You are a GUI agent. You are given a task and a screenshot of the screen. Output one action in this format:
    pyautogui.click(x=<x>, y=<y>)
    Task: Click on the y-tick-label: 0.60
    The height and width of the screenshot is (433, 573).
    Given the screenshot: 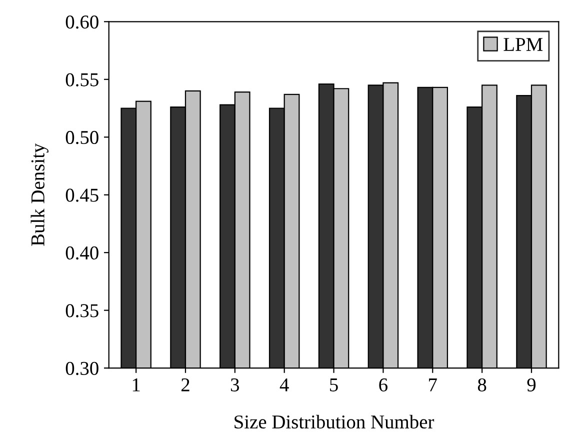 What is the action you would take?
    pyautogui.click(x=82, y=22)
    